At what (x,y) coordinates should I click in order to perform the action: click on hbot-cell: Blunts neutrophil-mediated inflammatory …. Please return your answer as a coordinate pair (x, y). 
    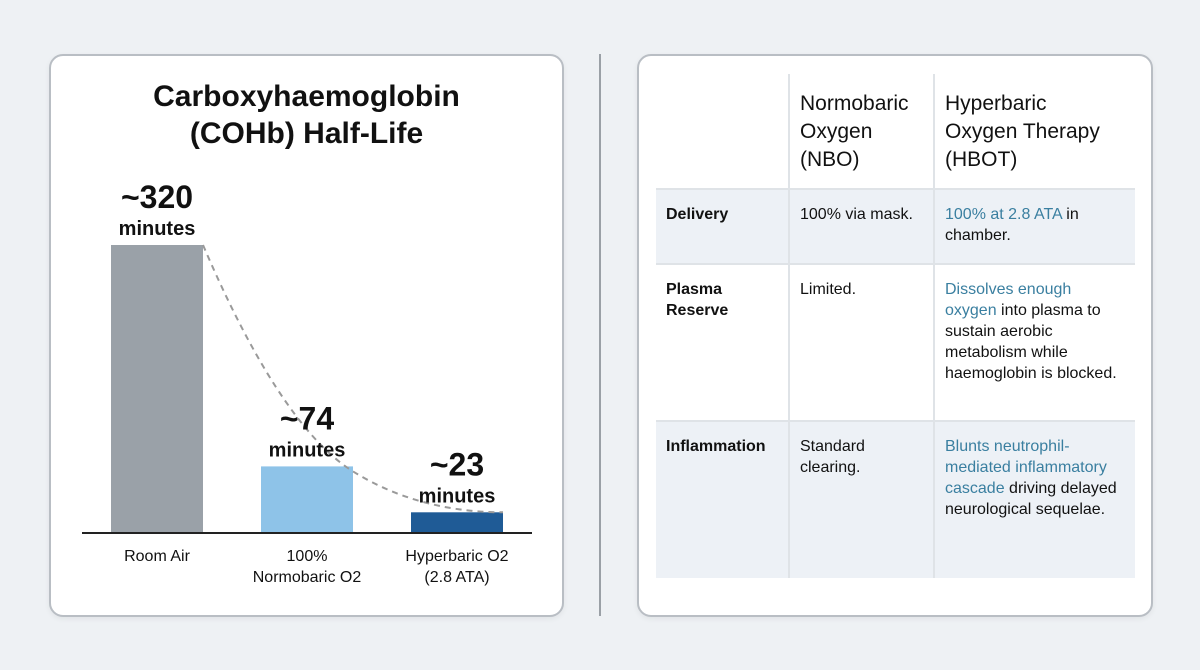
    Looking at the image, I should click on (1034, 499).